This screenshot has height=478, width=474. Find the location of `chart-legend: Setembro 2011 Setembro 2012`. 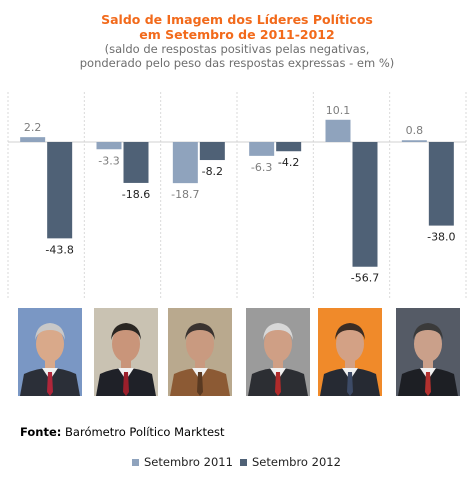

chart-legend: Setembro 2011 Setembro 2012 is located at coordinates (237, 463).